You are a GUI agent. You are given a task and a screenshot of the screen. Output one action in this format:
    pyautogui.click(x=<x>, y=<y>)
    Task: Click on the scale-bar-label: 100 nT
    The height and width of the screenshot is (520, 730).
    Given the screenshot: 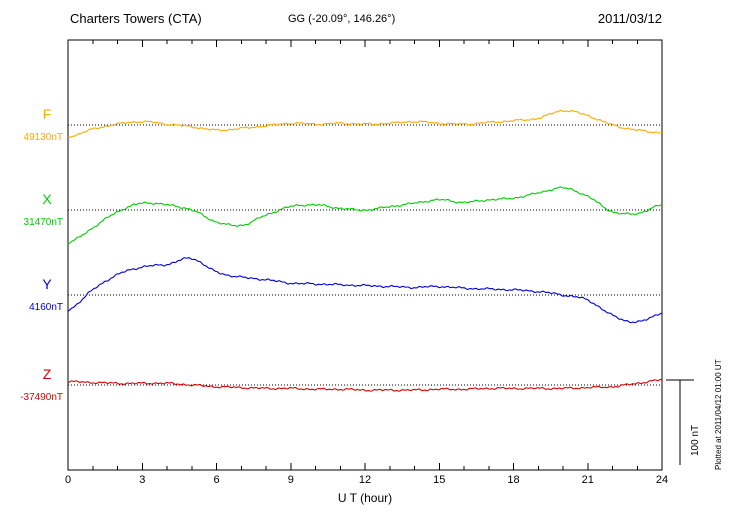 What is the action you would take?
    pyautogui.click(x=695, y=440)
    